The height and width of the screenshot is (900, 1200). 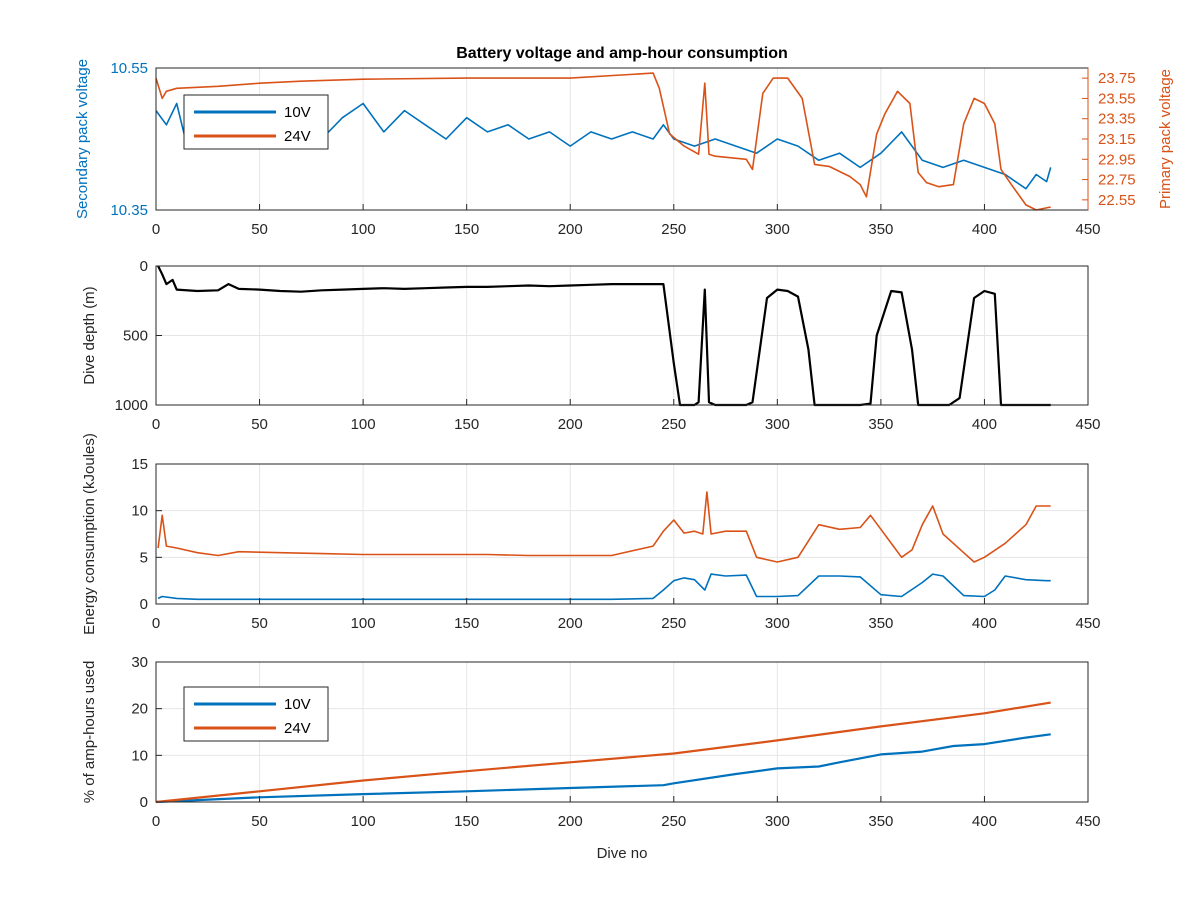 I want to click on y-axis-label: Dive depth (m), so click(x=89, y=335).